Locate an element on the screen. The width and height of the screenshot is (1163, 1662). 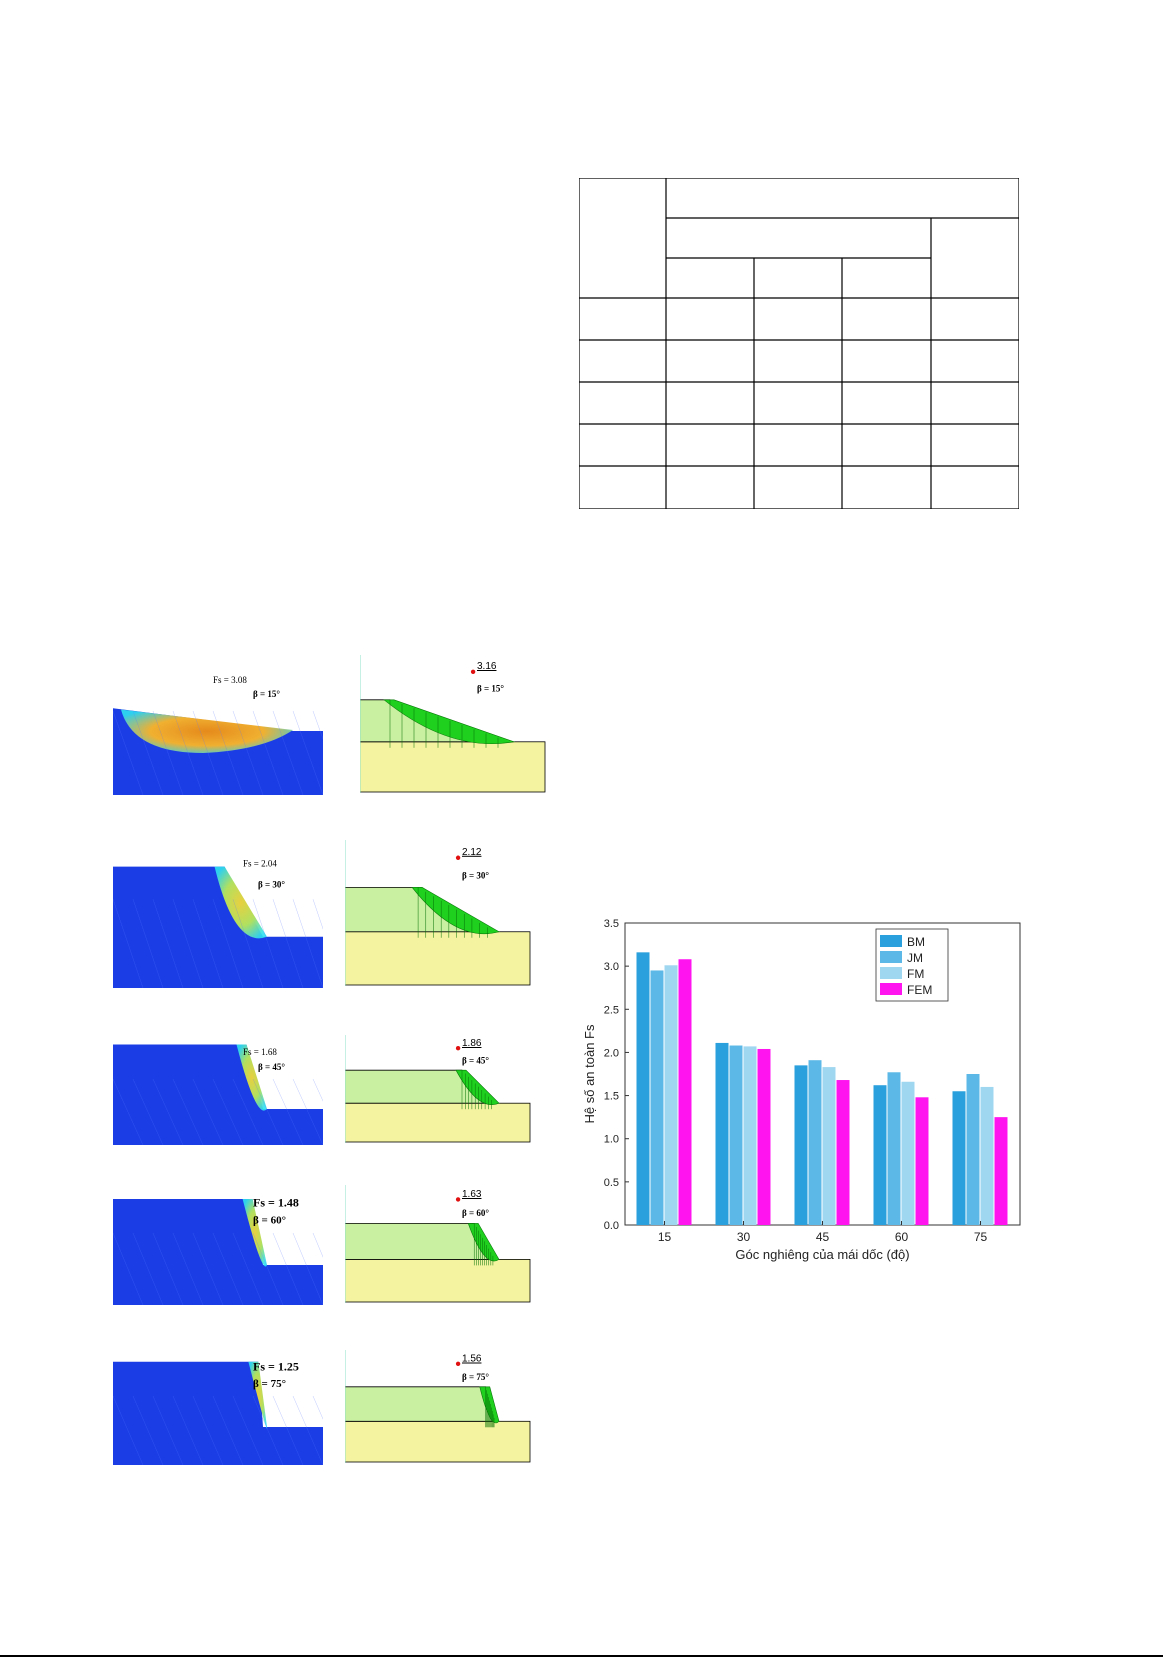
fem-beta-label: β = 60° is located at coordinates (269, 1220).